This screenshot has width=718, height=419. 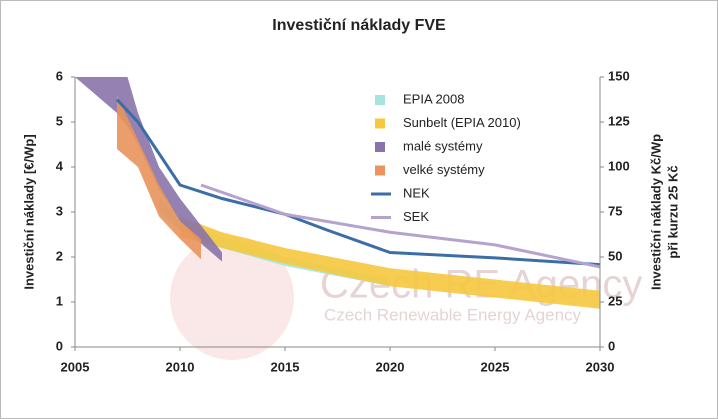 What do you see at coordinates (619, 75) in the screenshot?
I see `y2-tick-label: 150` at bounding box center [619, 75].